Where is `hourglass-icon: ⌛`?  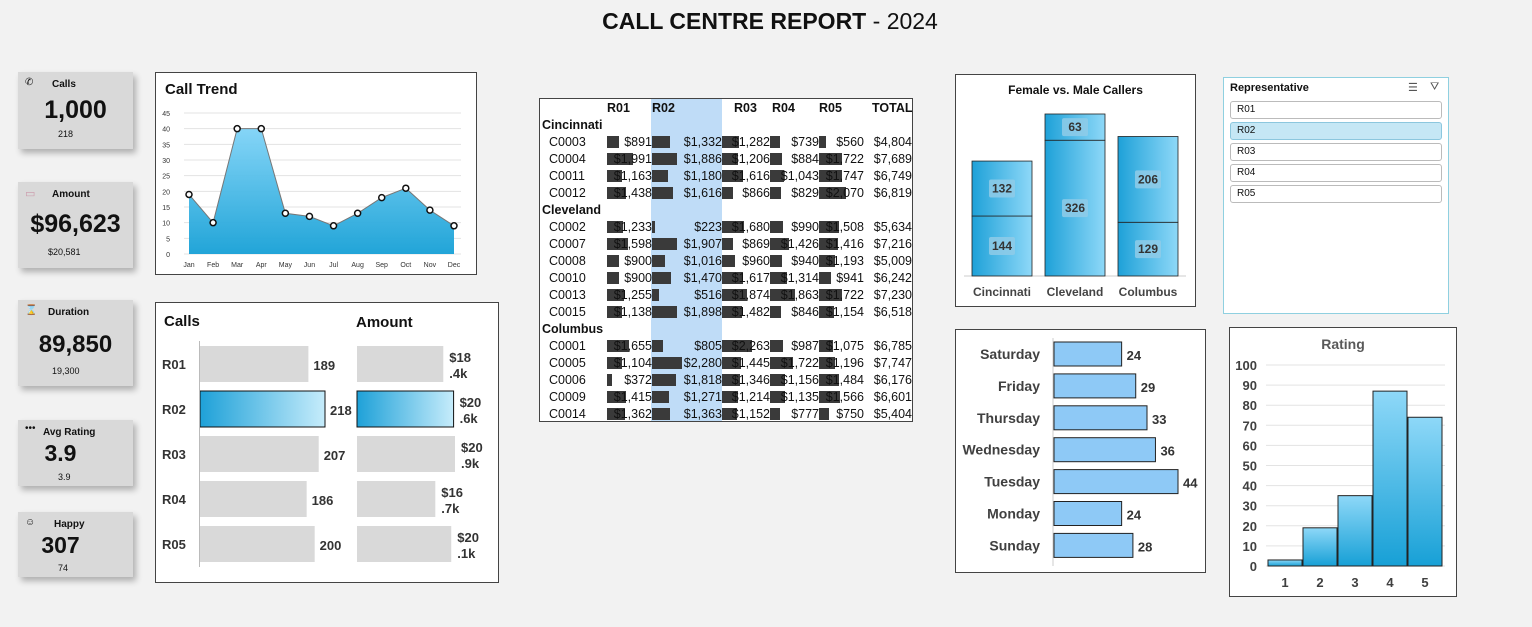
hourglass-icon: ⌛ is located at coordinates (31, 310).